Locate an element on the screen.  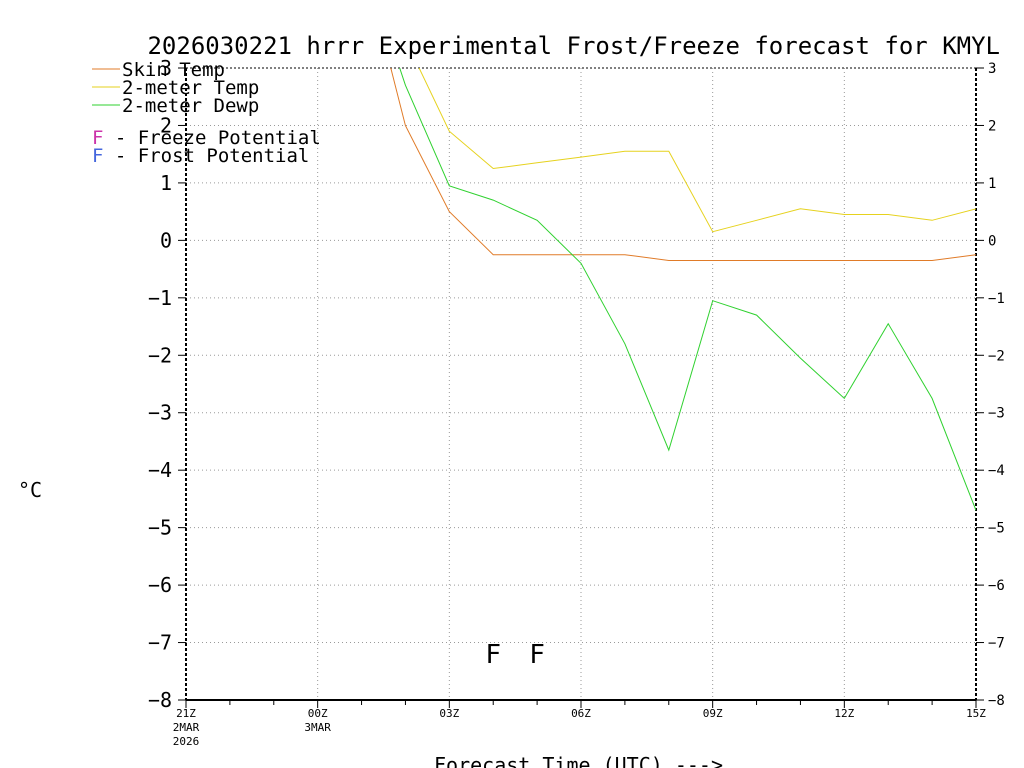
legend-frost: F - Frost Potential is located at coordinates (200, 156).